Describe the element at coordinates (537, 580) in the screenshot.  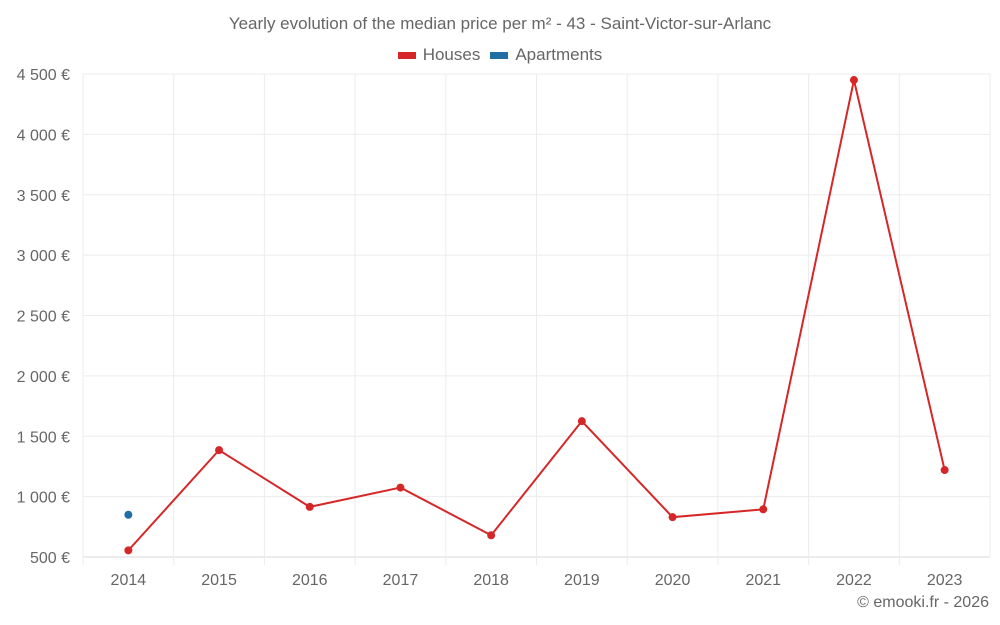
I see `x-axis: 2014 2015 2016 2017 2018 2019 2020 2021 2022 2023` at that location.